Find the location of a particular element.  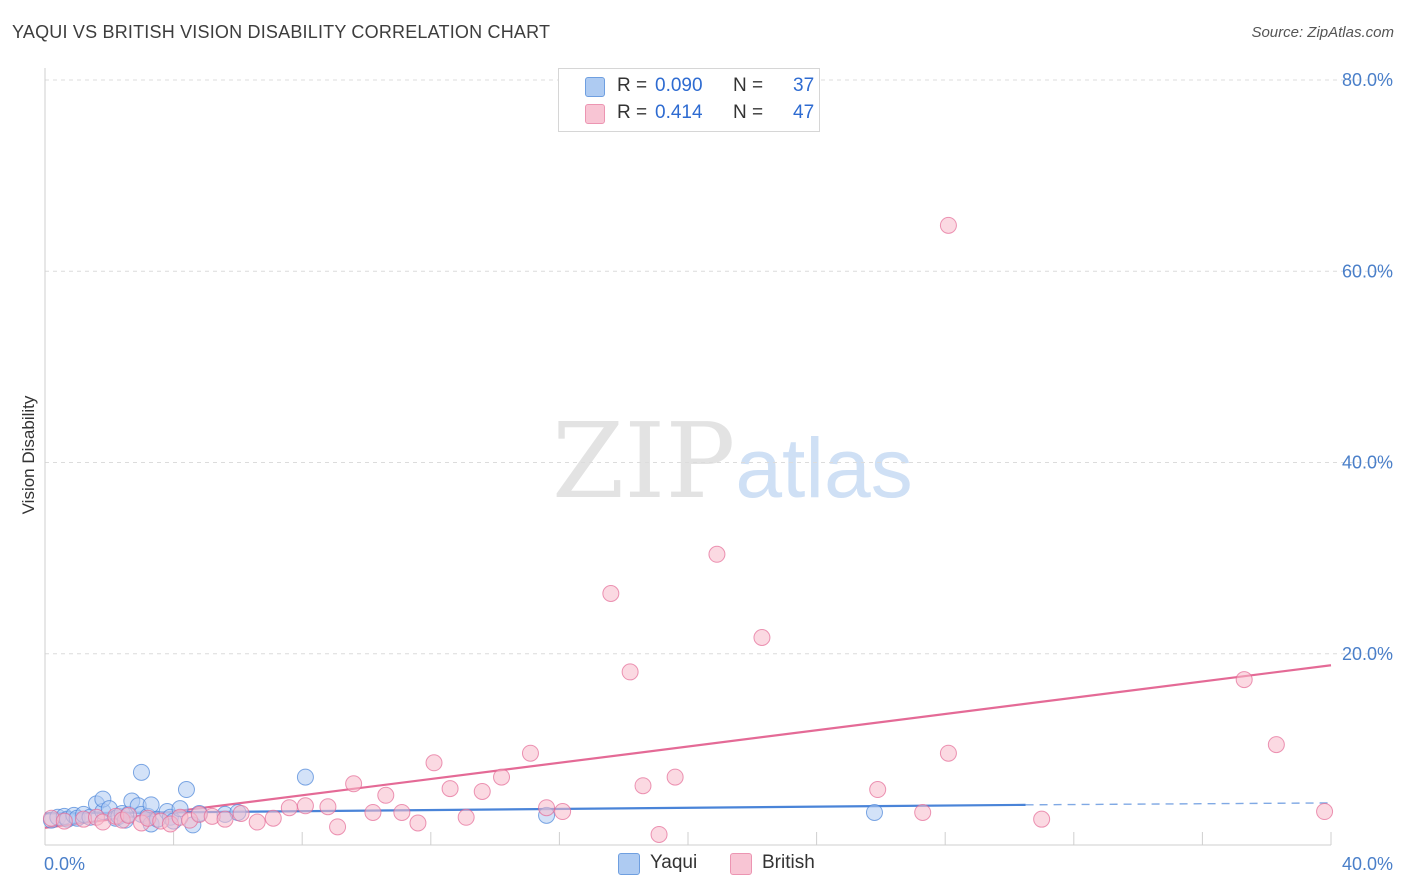

bottom-legend-swatch-yaqui is located at coordinates (629, 864).